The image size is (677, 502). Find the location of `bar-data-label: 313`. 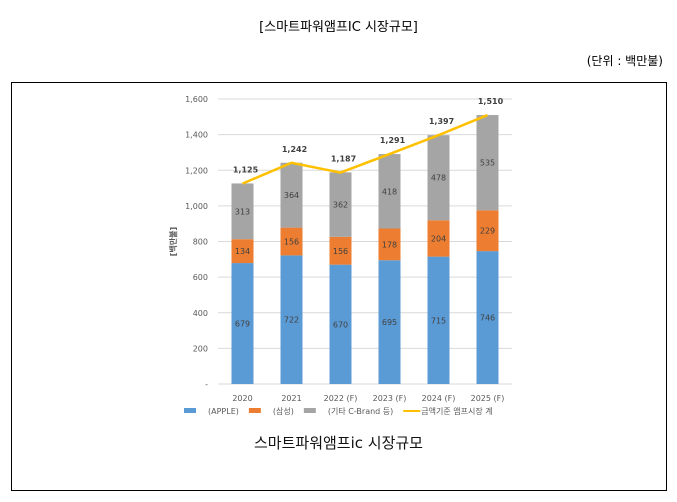

bar-data-label: 313 is located at coordinates (242, 211).